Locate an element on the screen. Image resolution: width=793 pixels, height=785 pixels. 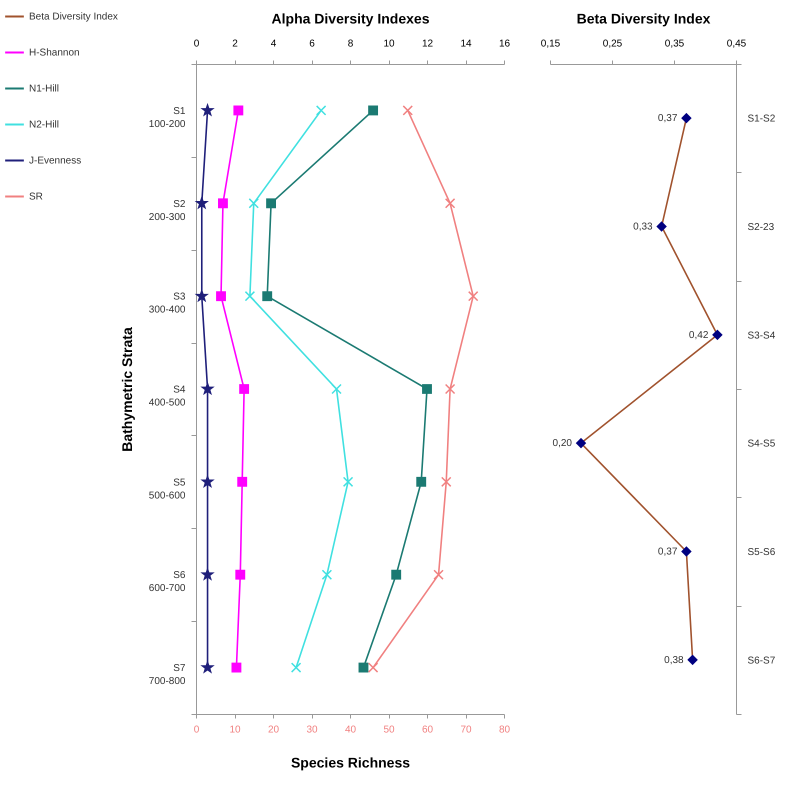
x2-tick-label: 0,25 is located at coordinates (612, 44).